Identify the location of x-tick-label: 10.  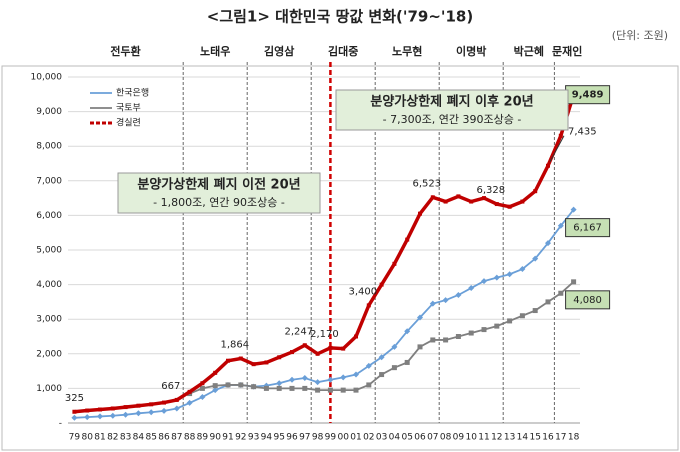
(471, 438).